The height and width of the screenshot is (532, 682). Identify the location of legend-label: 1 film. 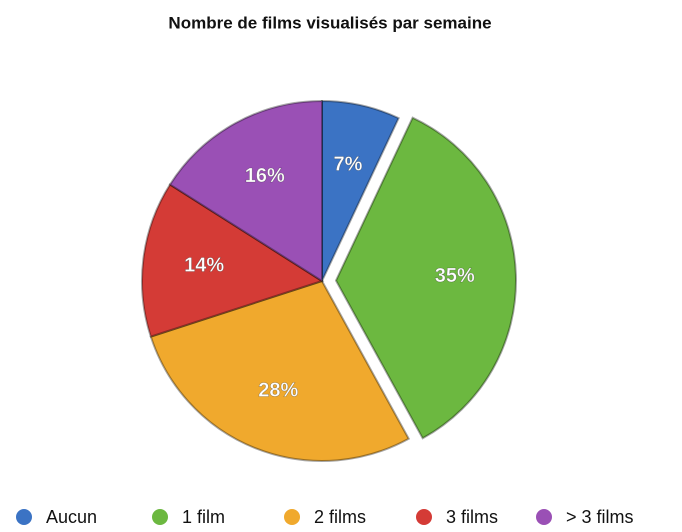
(203, 517).